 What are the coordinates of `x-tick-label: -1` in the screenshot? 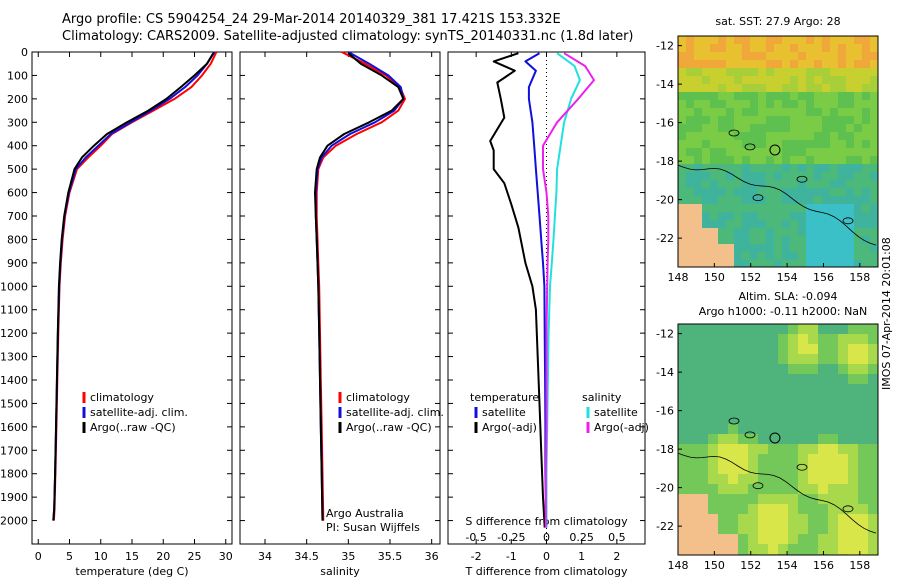 It's located at (511, 556).